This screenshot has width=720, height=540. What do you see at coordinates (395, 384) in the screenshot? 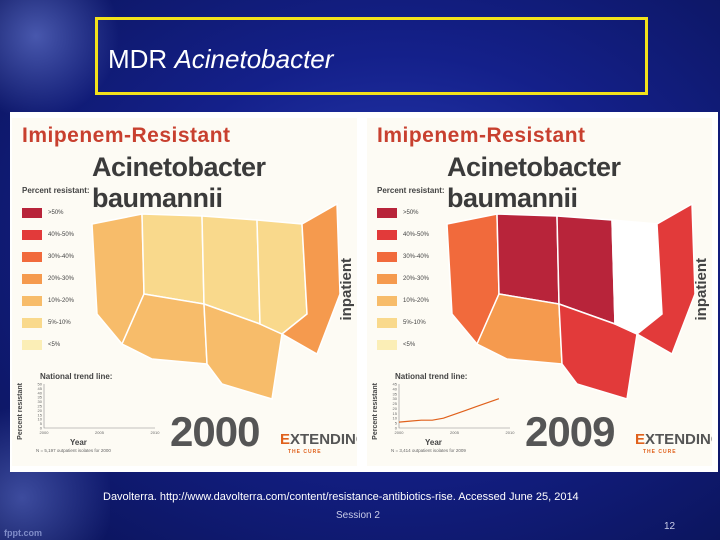
I see `y-tick-label: 45` at bounding box center [395, 384].